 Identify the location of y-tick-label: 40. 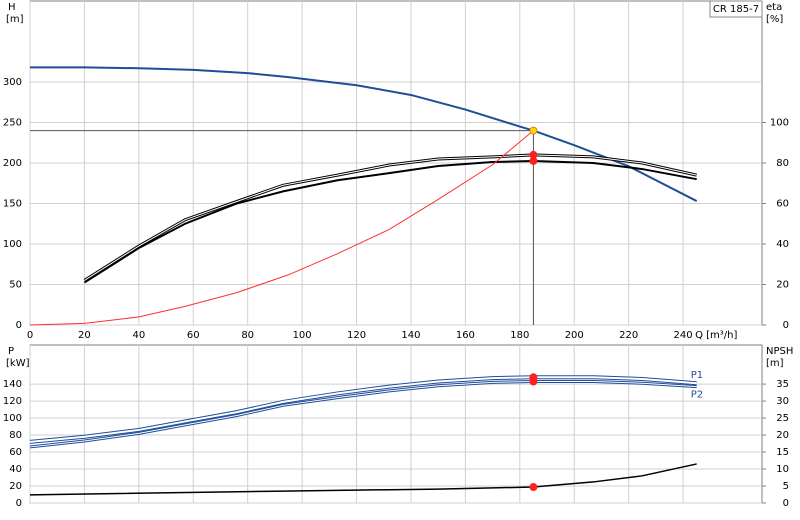
(15, 469).